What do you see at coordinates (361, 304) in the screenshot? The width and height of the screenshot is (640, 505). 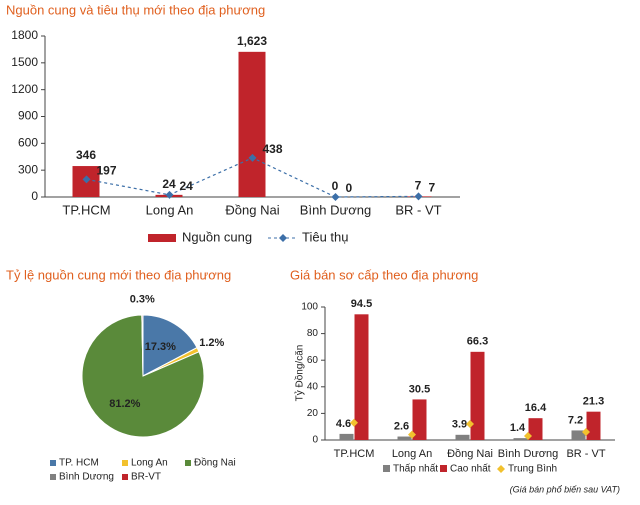 I see `data-label: 94.5` at bounding box center [361, 304].